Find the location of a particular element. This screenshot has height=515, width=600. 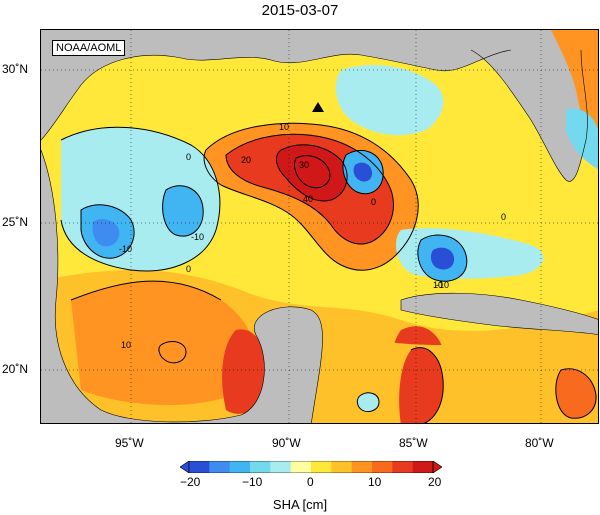

colorbar-svg is located at coordinates (311, 467).